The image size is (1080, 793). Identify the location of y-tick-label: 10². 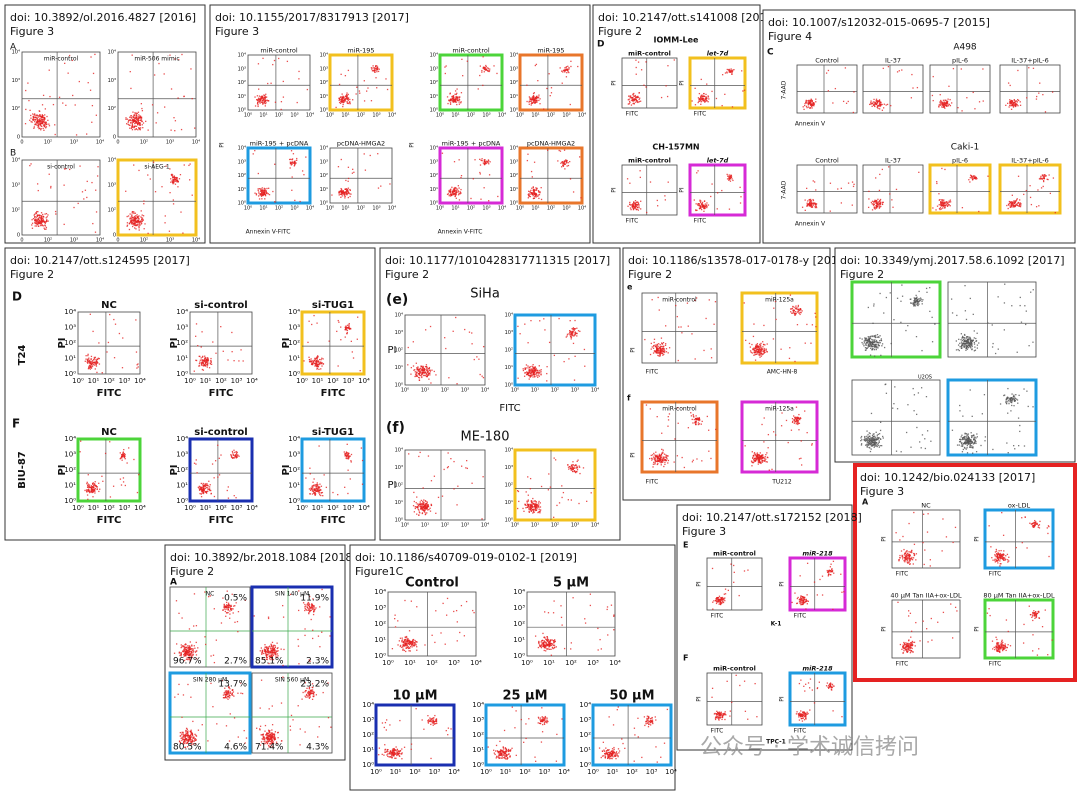
(294, 343).